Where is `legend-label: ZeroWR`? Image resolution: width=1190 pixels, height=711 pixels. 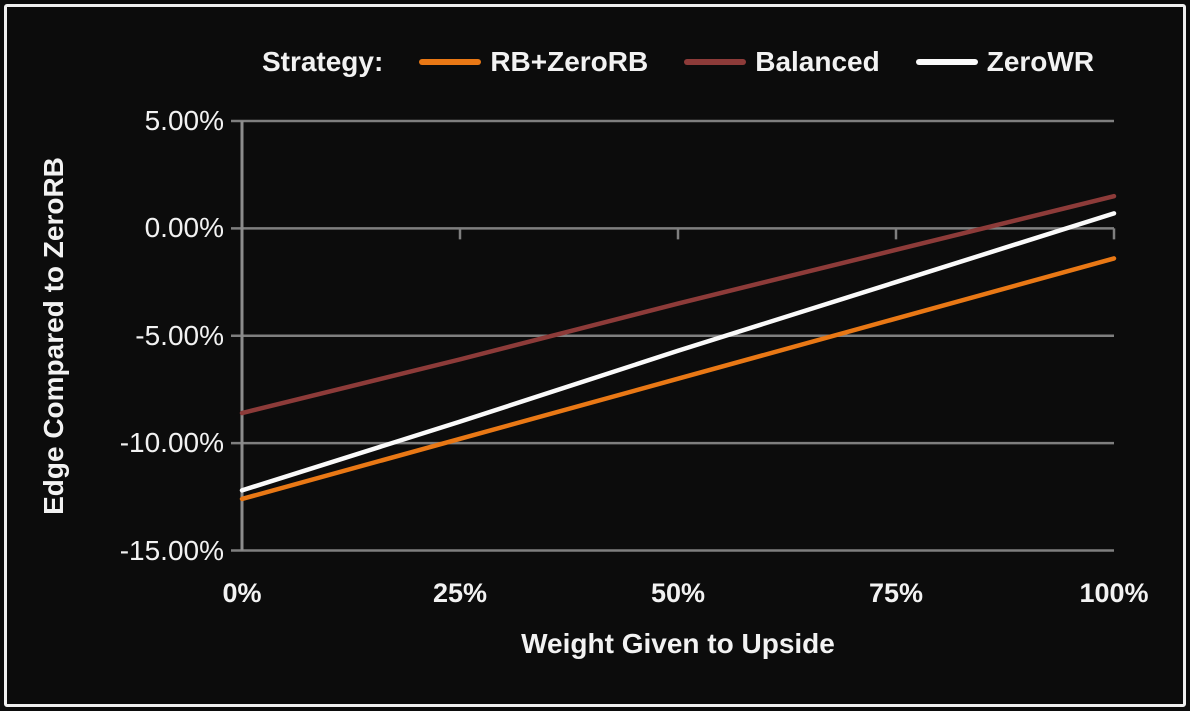
legend-label: ZeroWR is located at coordinates (1040, 61).